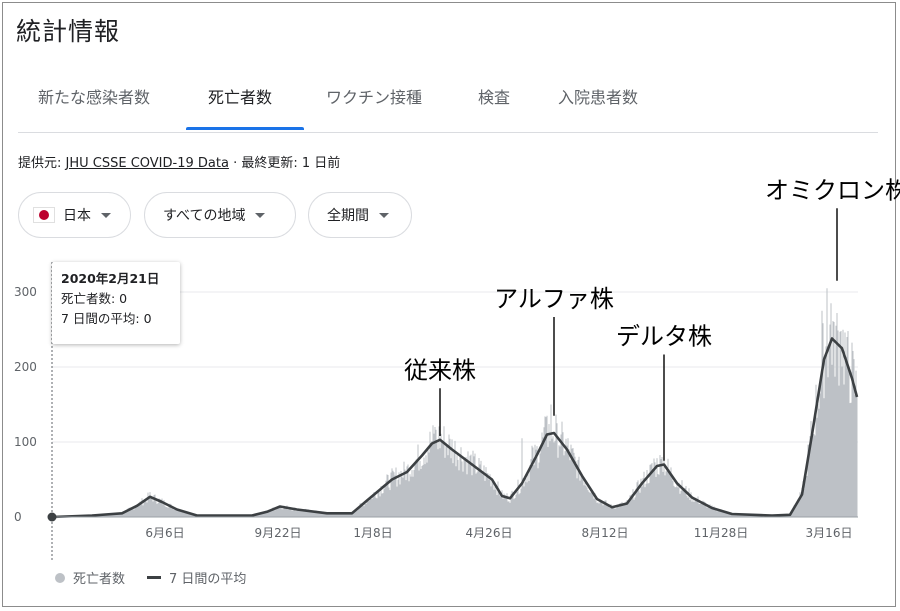 The width and height of the screenshot is (900, 611). What do you see at coordinates (360, 215) in the screenshot?
I see `period-filter: 全期間` at bounding box center [360, 215].